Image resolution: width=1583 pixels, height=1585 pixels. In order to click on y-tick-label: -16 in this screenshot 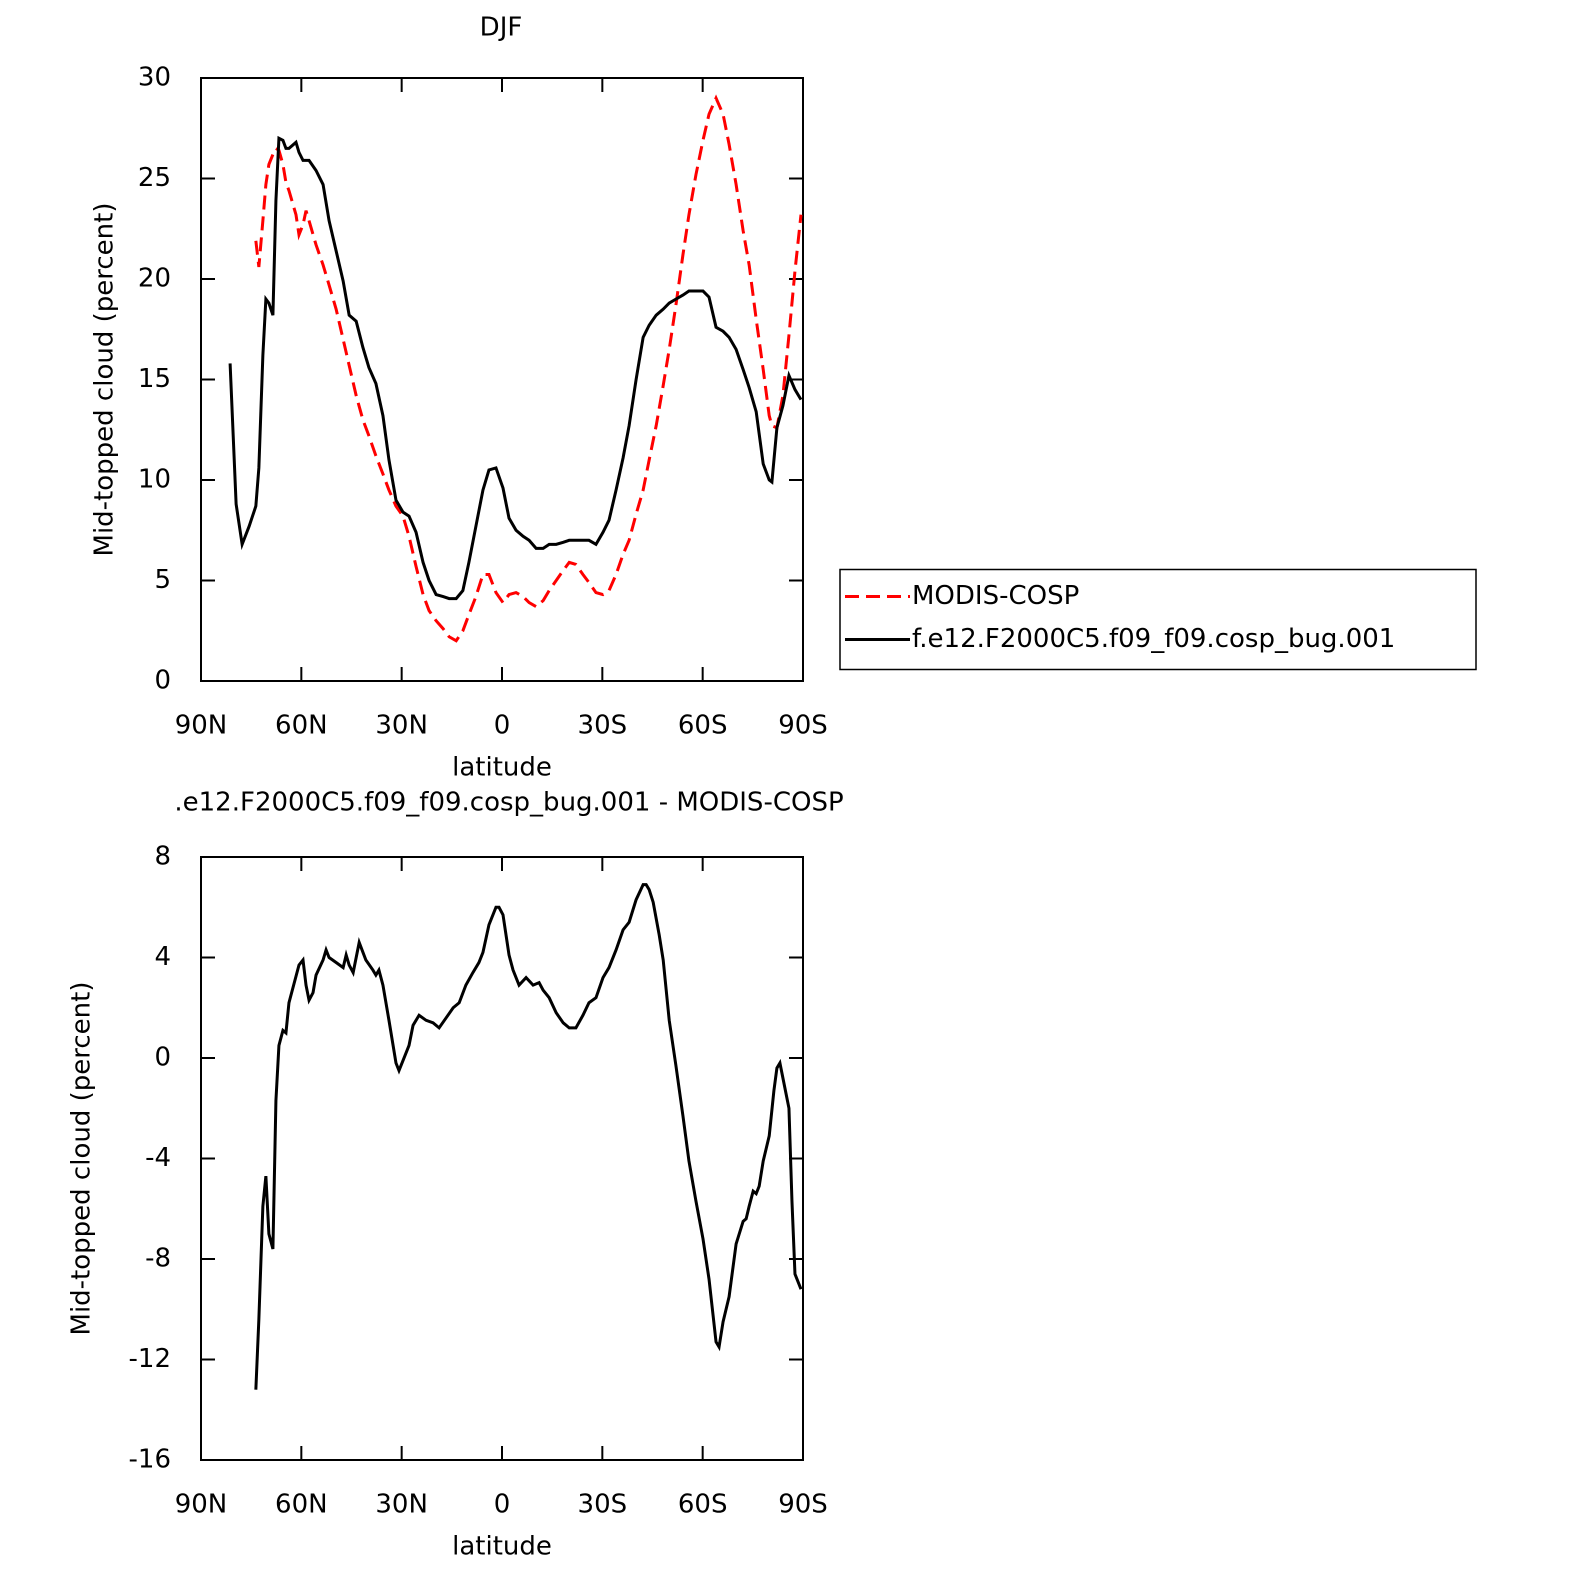, I will do `click(150, 1460)`.